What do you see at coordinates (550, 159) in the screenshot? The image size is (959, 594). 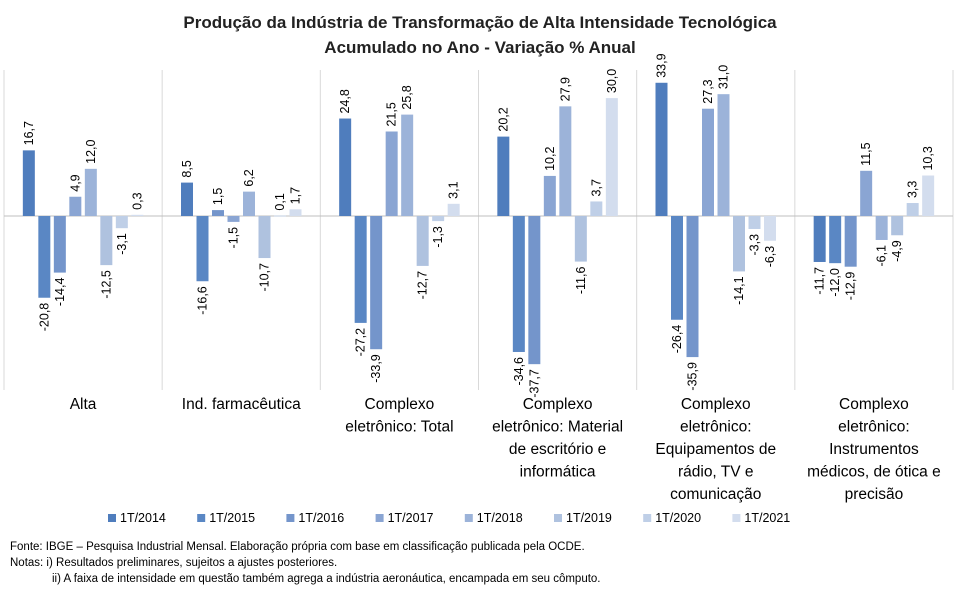 I see `data-label: 10,2` at bounding box center [550, 159].